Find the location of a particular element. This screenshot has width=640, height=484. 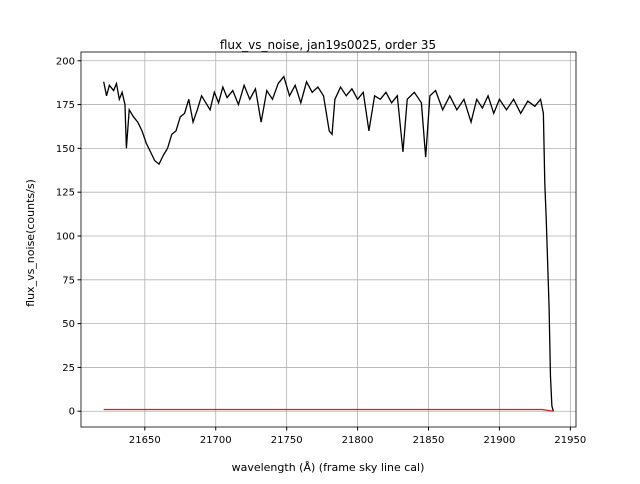

y-axis-label: flux_vs_noise(counts/s) is located at coordinates (30, 243).